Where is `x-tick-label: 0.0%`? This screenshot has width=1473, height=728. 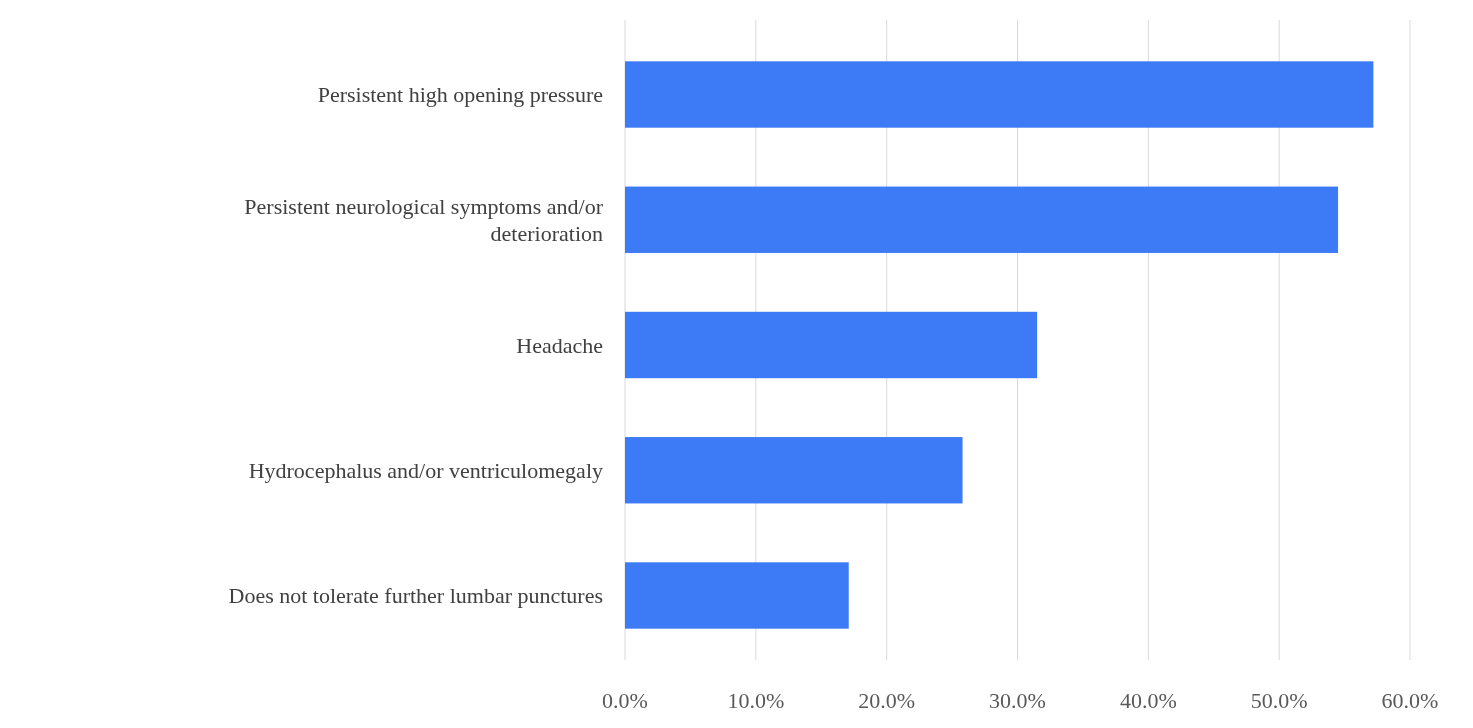 x-tick-label: 0.0% is located at coordinates (625, 700).